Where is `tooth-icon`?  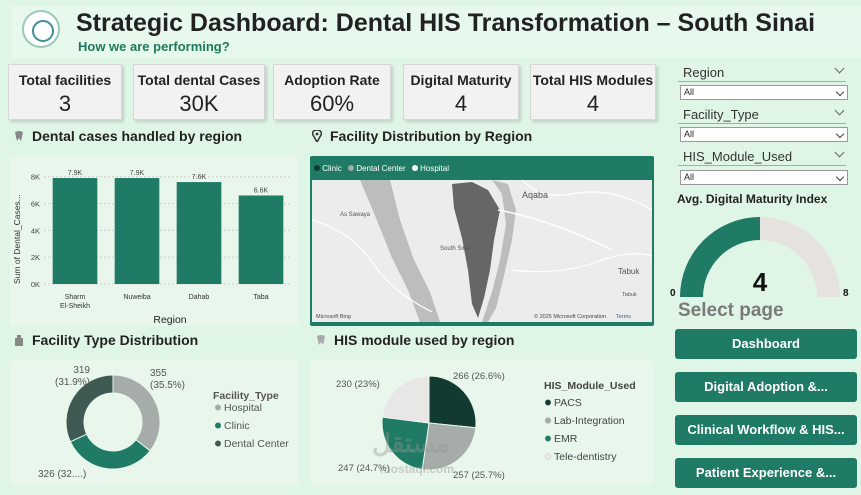
tooth-icon is located at coordinates (321, 339).